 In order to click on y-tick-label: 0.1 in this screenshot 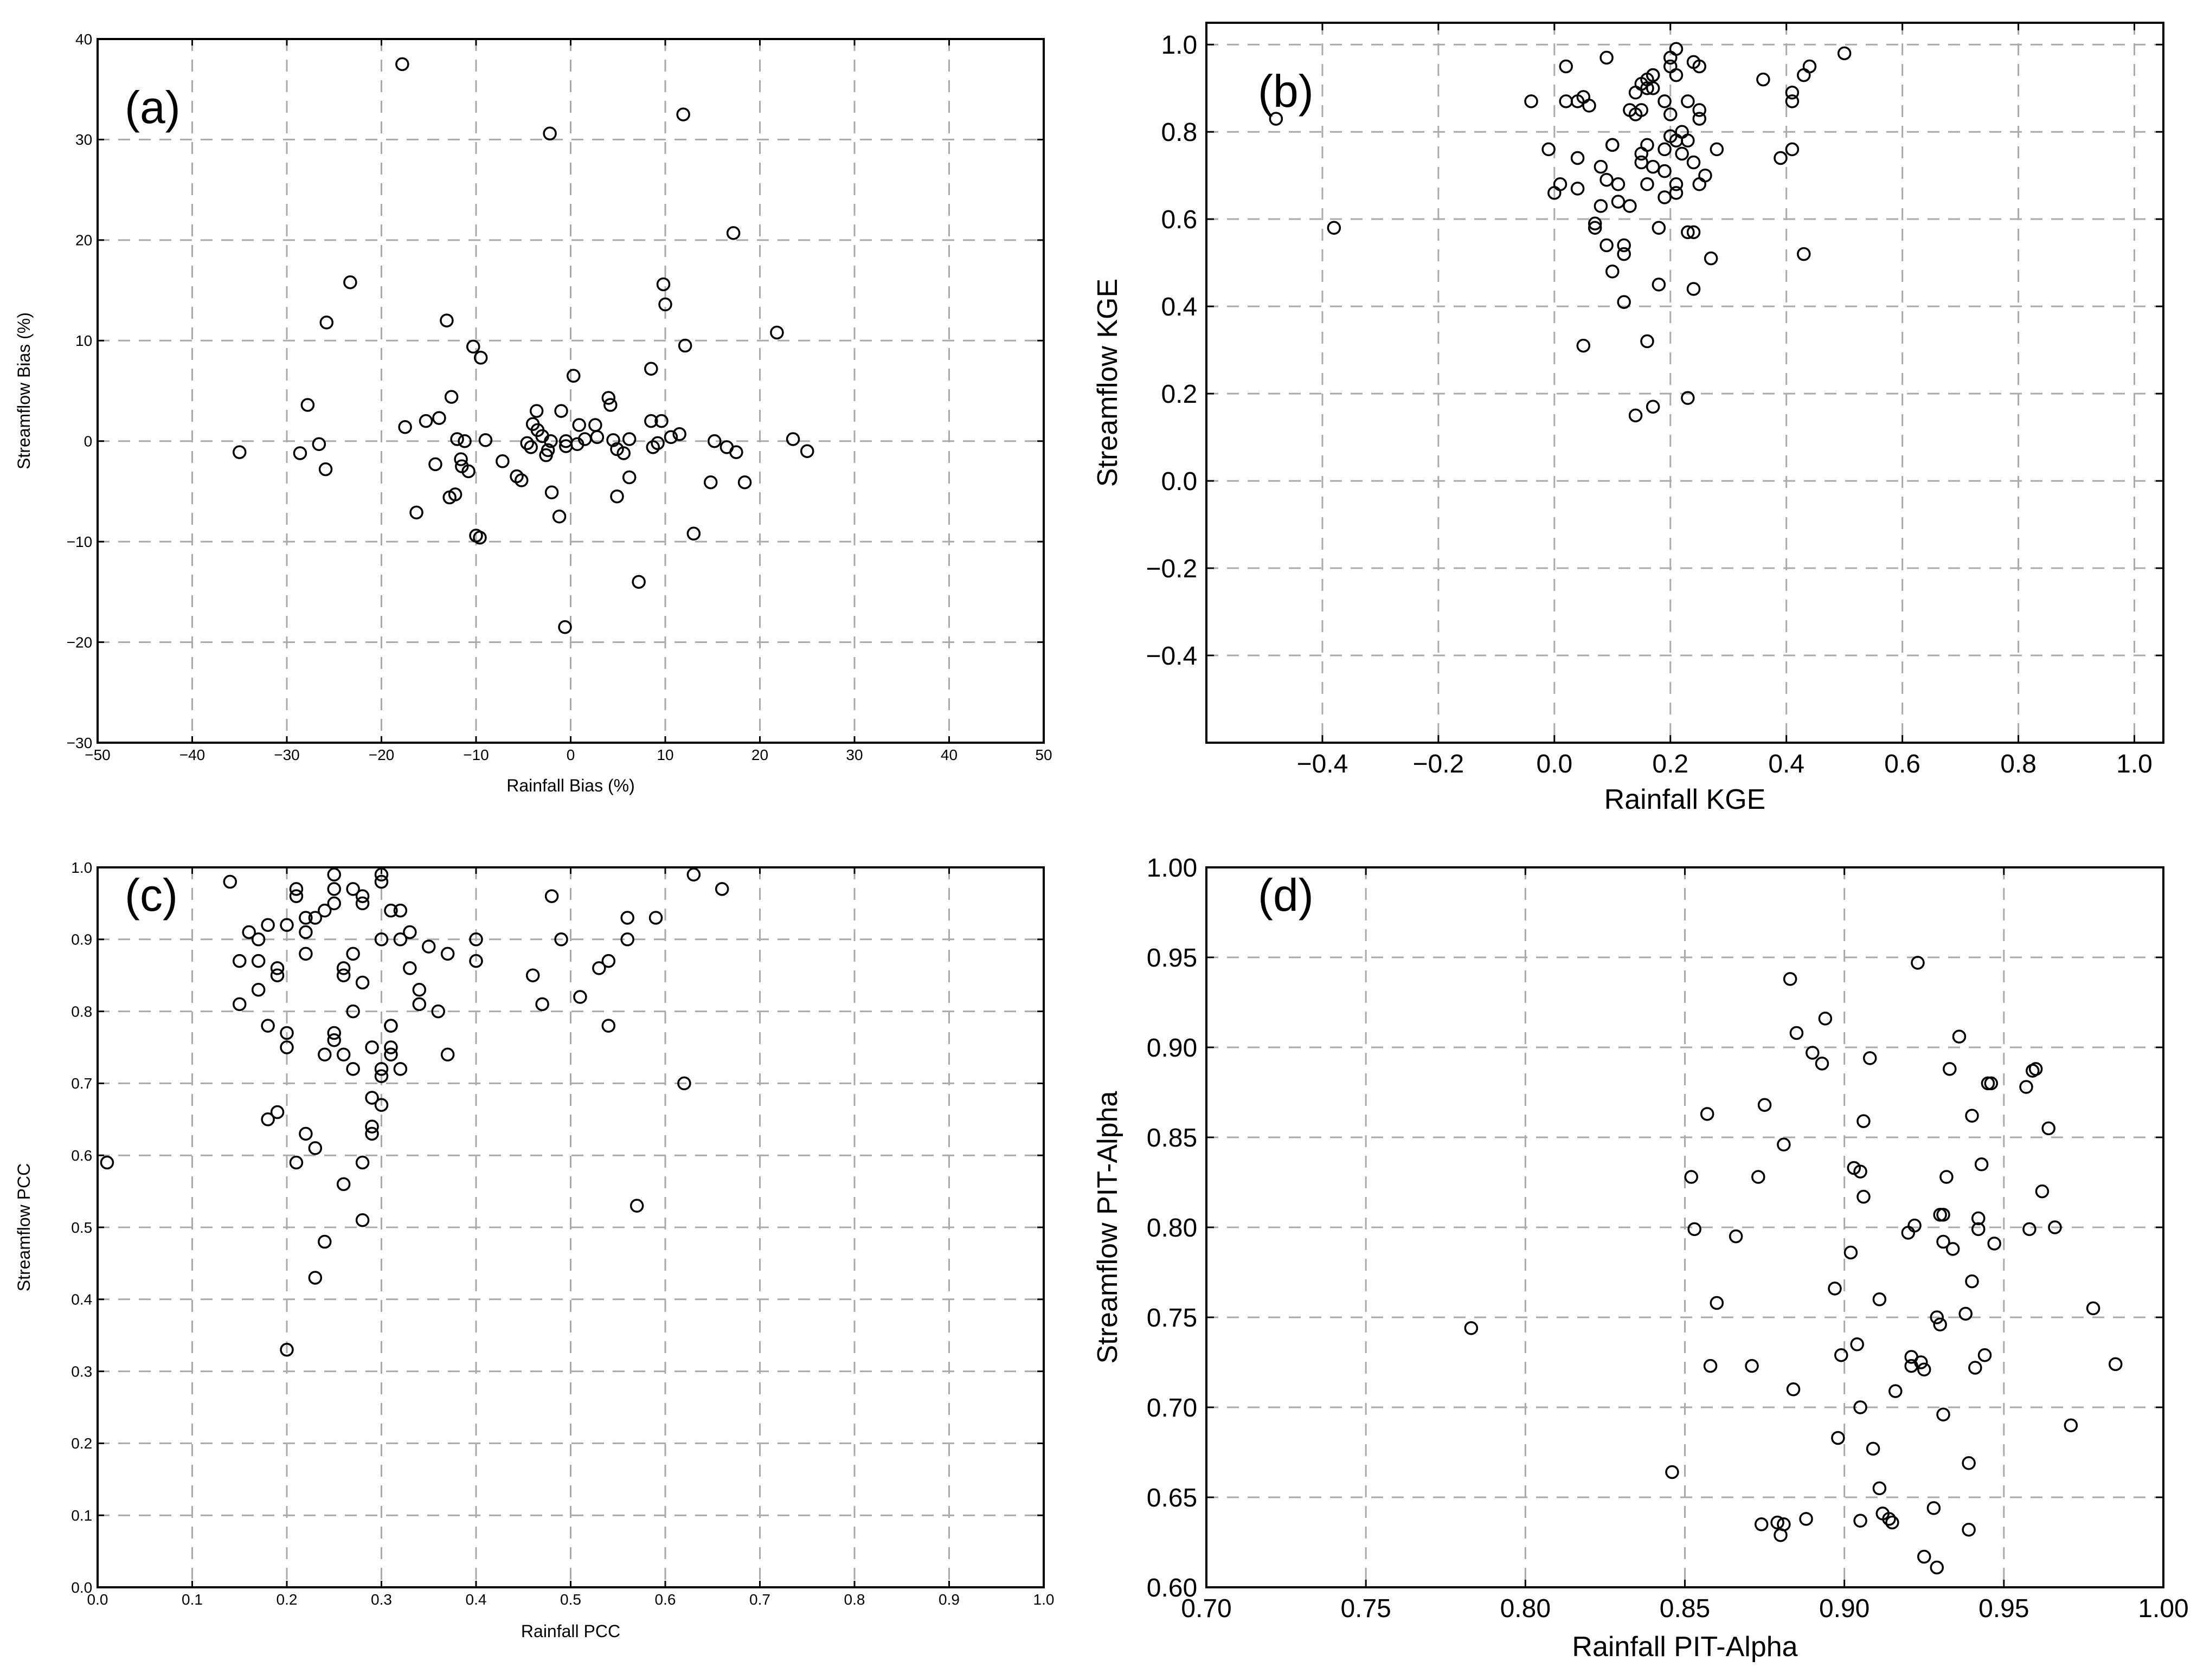, I will do `click(81, 1515)`.